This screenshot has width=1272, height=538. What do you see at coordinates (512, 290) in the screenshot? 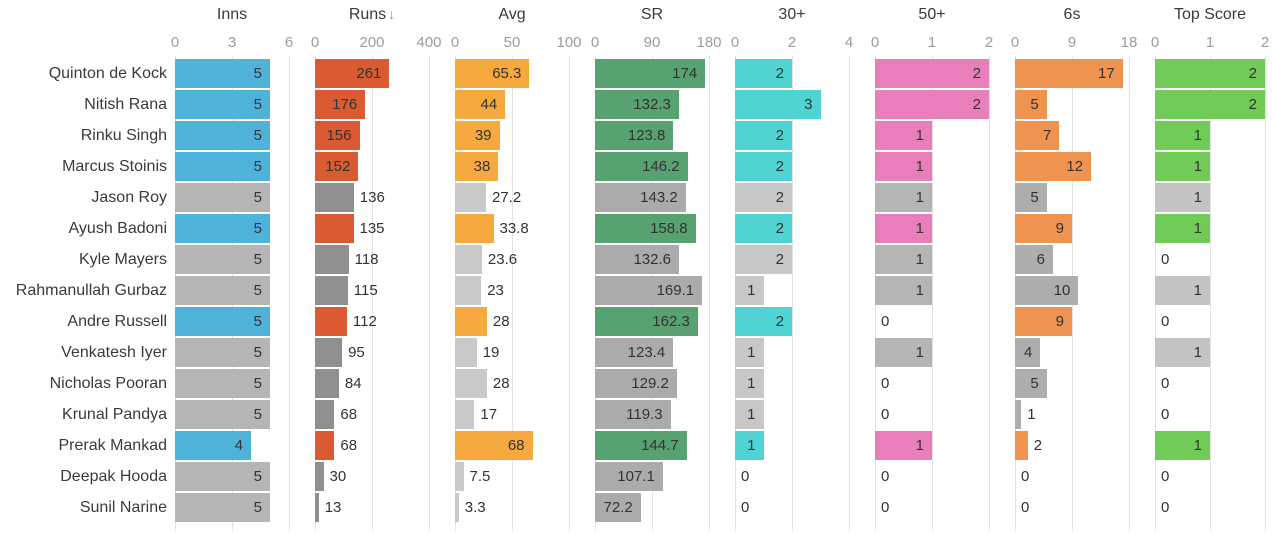
I see `stat-cell-avg: 23` at bounding box center [512, 290].